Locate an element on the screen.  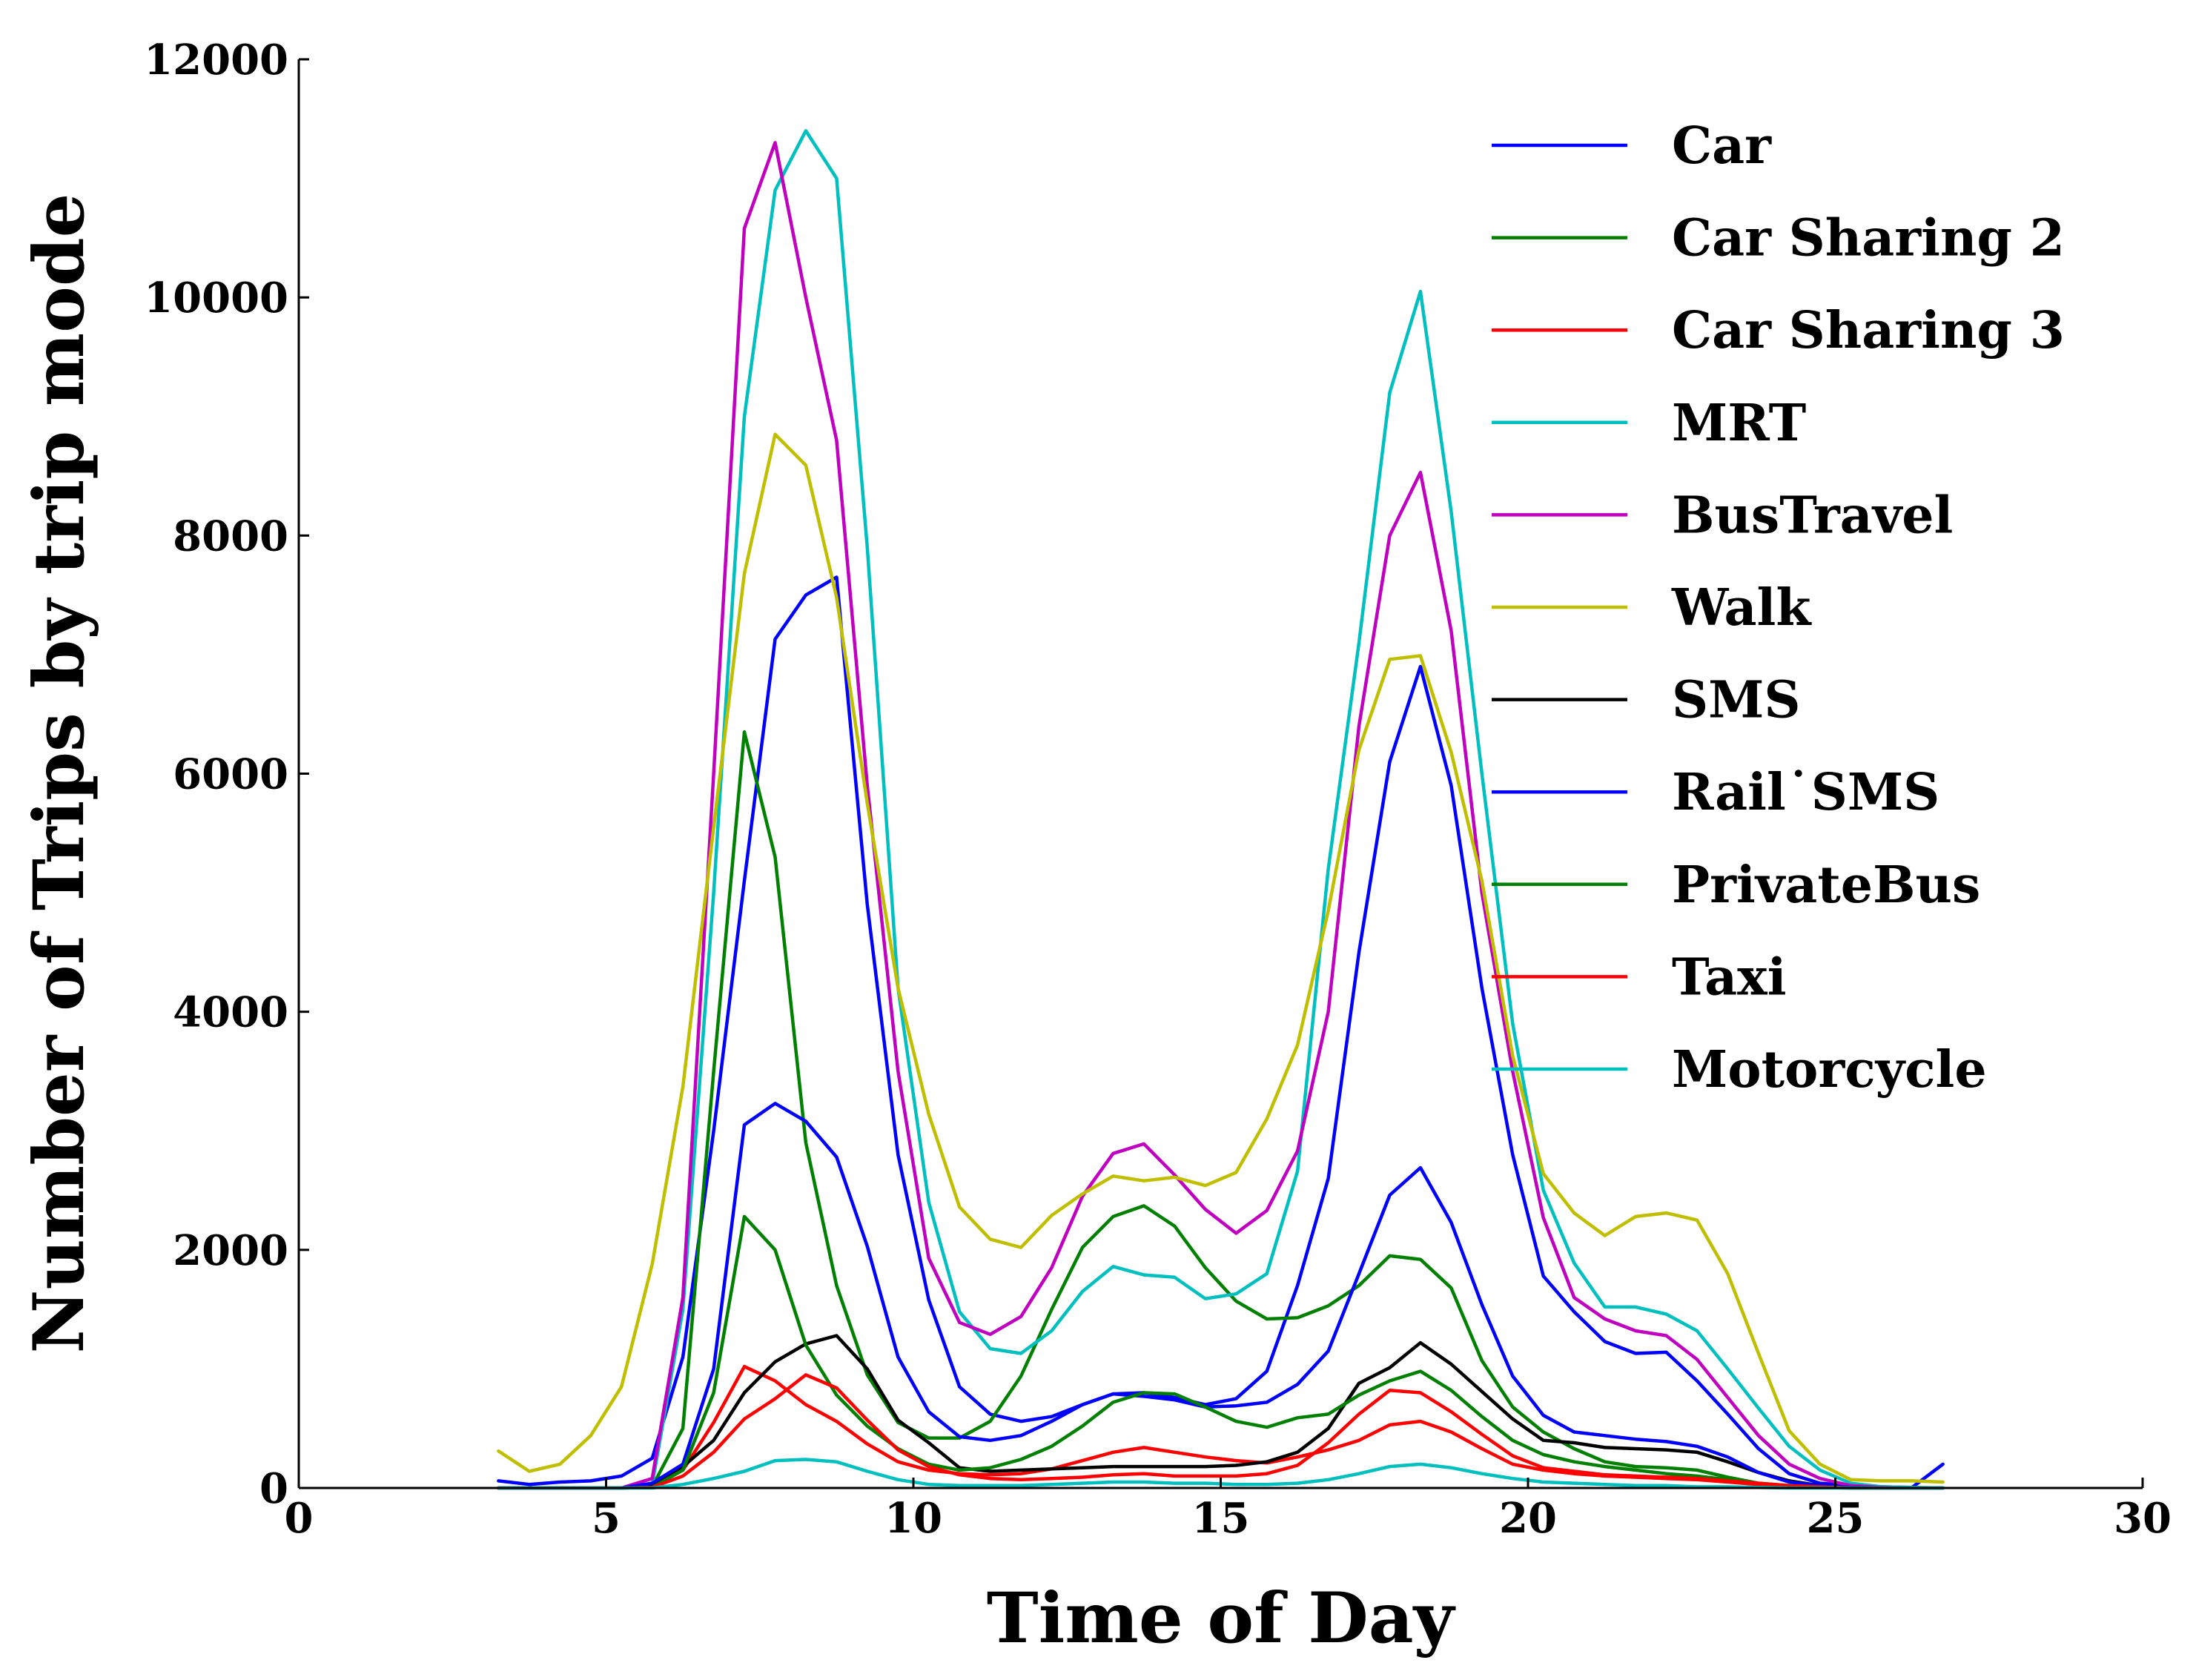
legend-label-privatebus: PrivateBus is located at coordinates (1826, 885).